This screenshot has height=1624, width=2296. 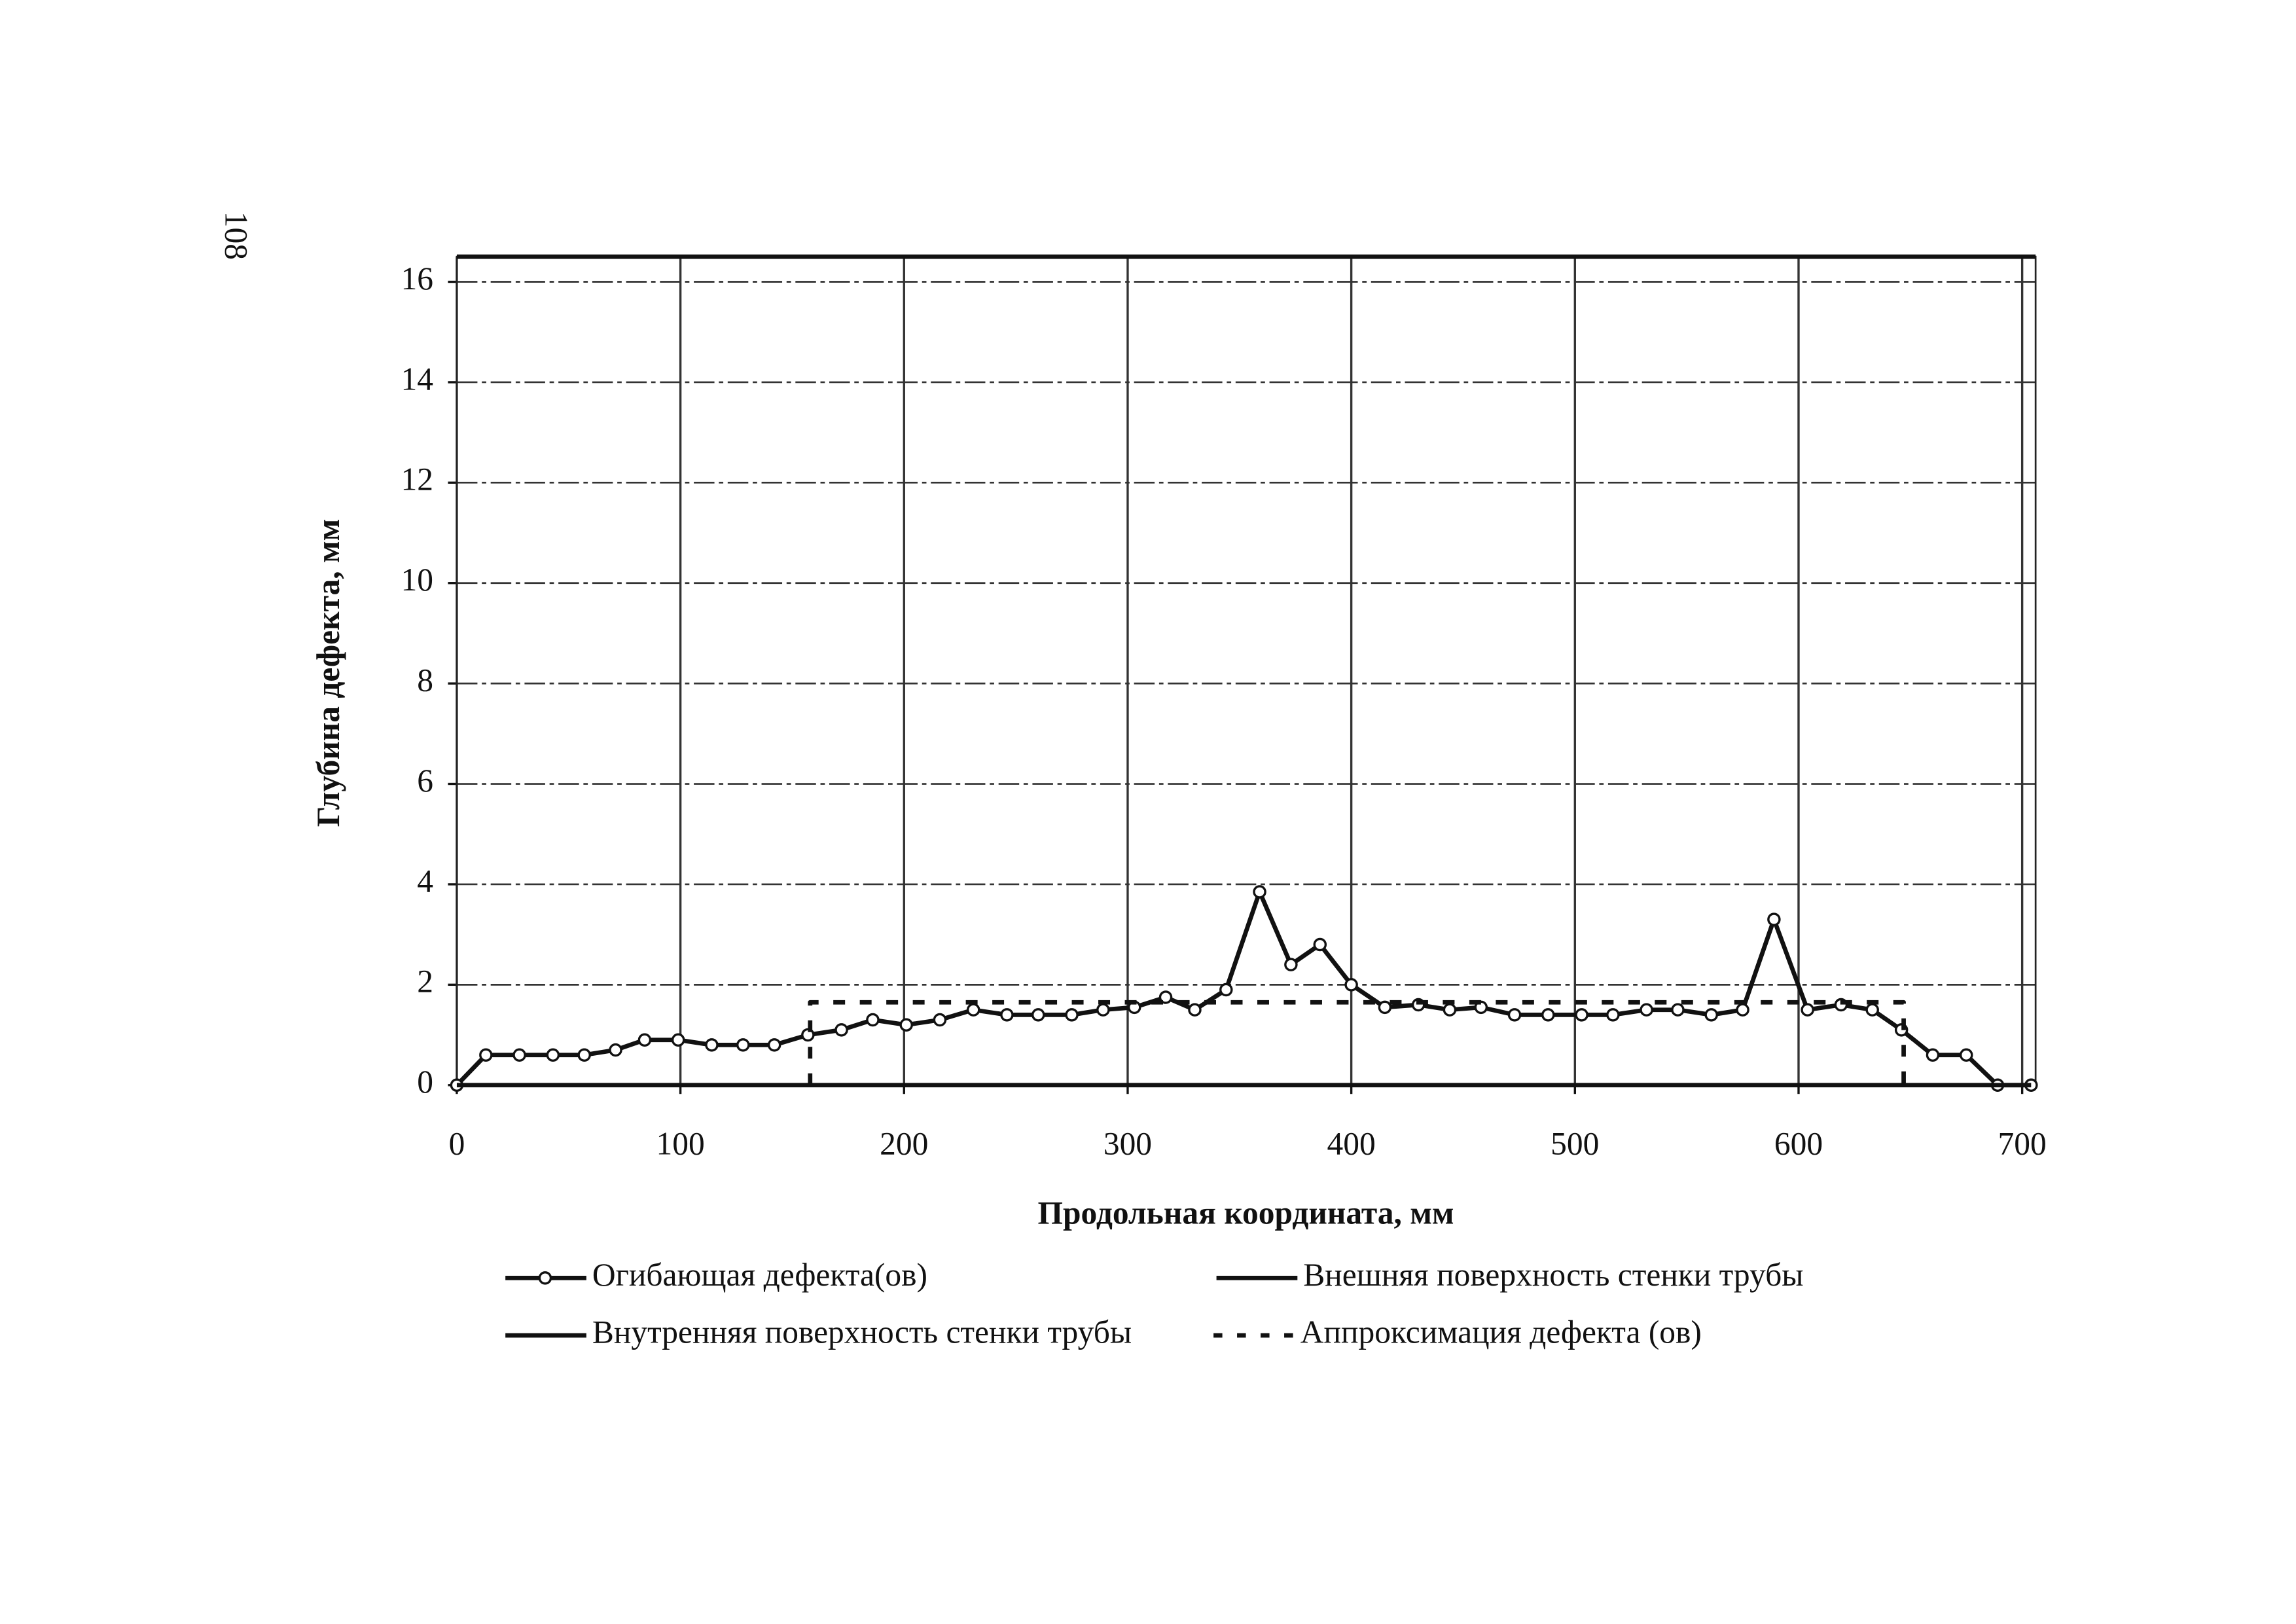 What do you see at coordinates (457, 1144) in the screenshot?
I see `x-tick-label: 0` at bounding box center [457, 1144].